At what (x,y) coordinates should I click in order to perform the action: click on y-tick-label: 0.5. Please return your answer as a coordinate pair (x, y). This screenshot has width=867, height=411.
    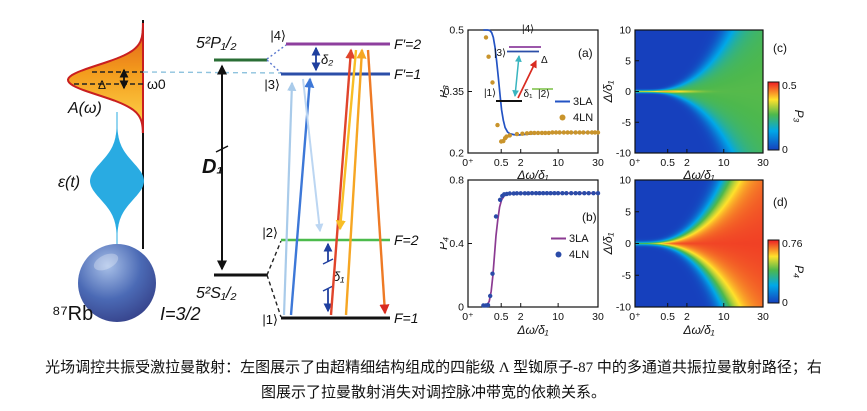
    Looking at the image, I should click on (456, 31).